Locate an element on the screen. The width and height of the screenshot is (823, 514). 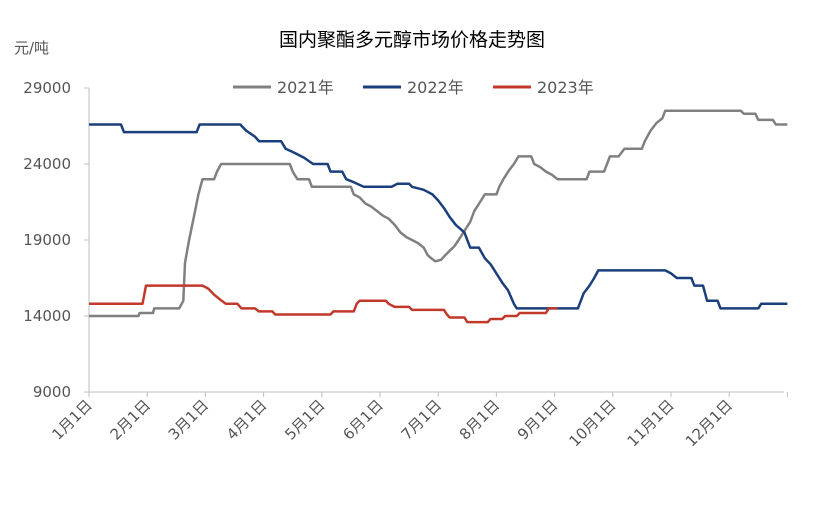
x-tick-label: 10月1日 is located at coordinates (592, 423).